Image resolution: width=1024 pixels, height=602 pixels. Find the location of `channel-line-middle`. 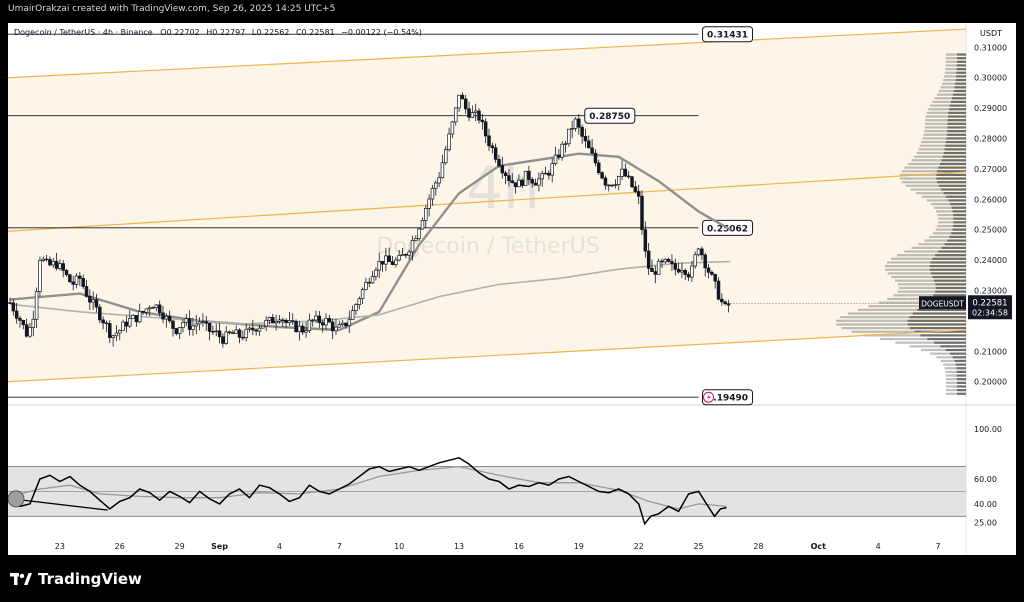

channel-line-middle is located at coordinates (487, 201).